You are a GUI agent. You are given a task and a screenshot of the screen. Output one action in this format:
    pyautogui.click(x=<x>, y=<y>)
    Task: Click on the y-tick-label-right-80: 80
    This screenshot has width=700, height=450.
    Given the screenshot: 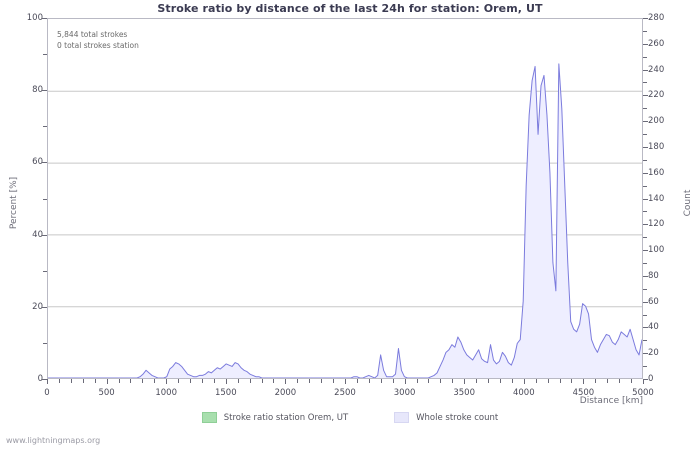 What is the action you would take?
    pyautogui.click(x=653, y=275)
    